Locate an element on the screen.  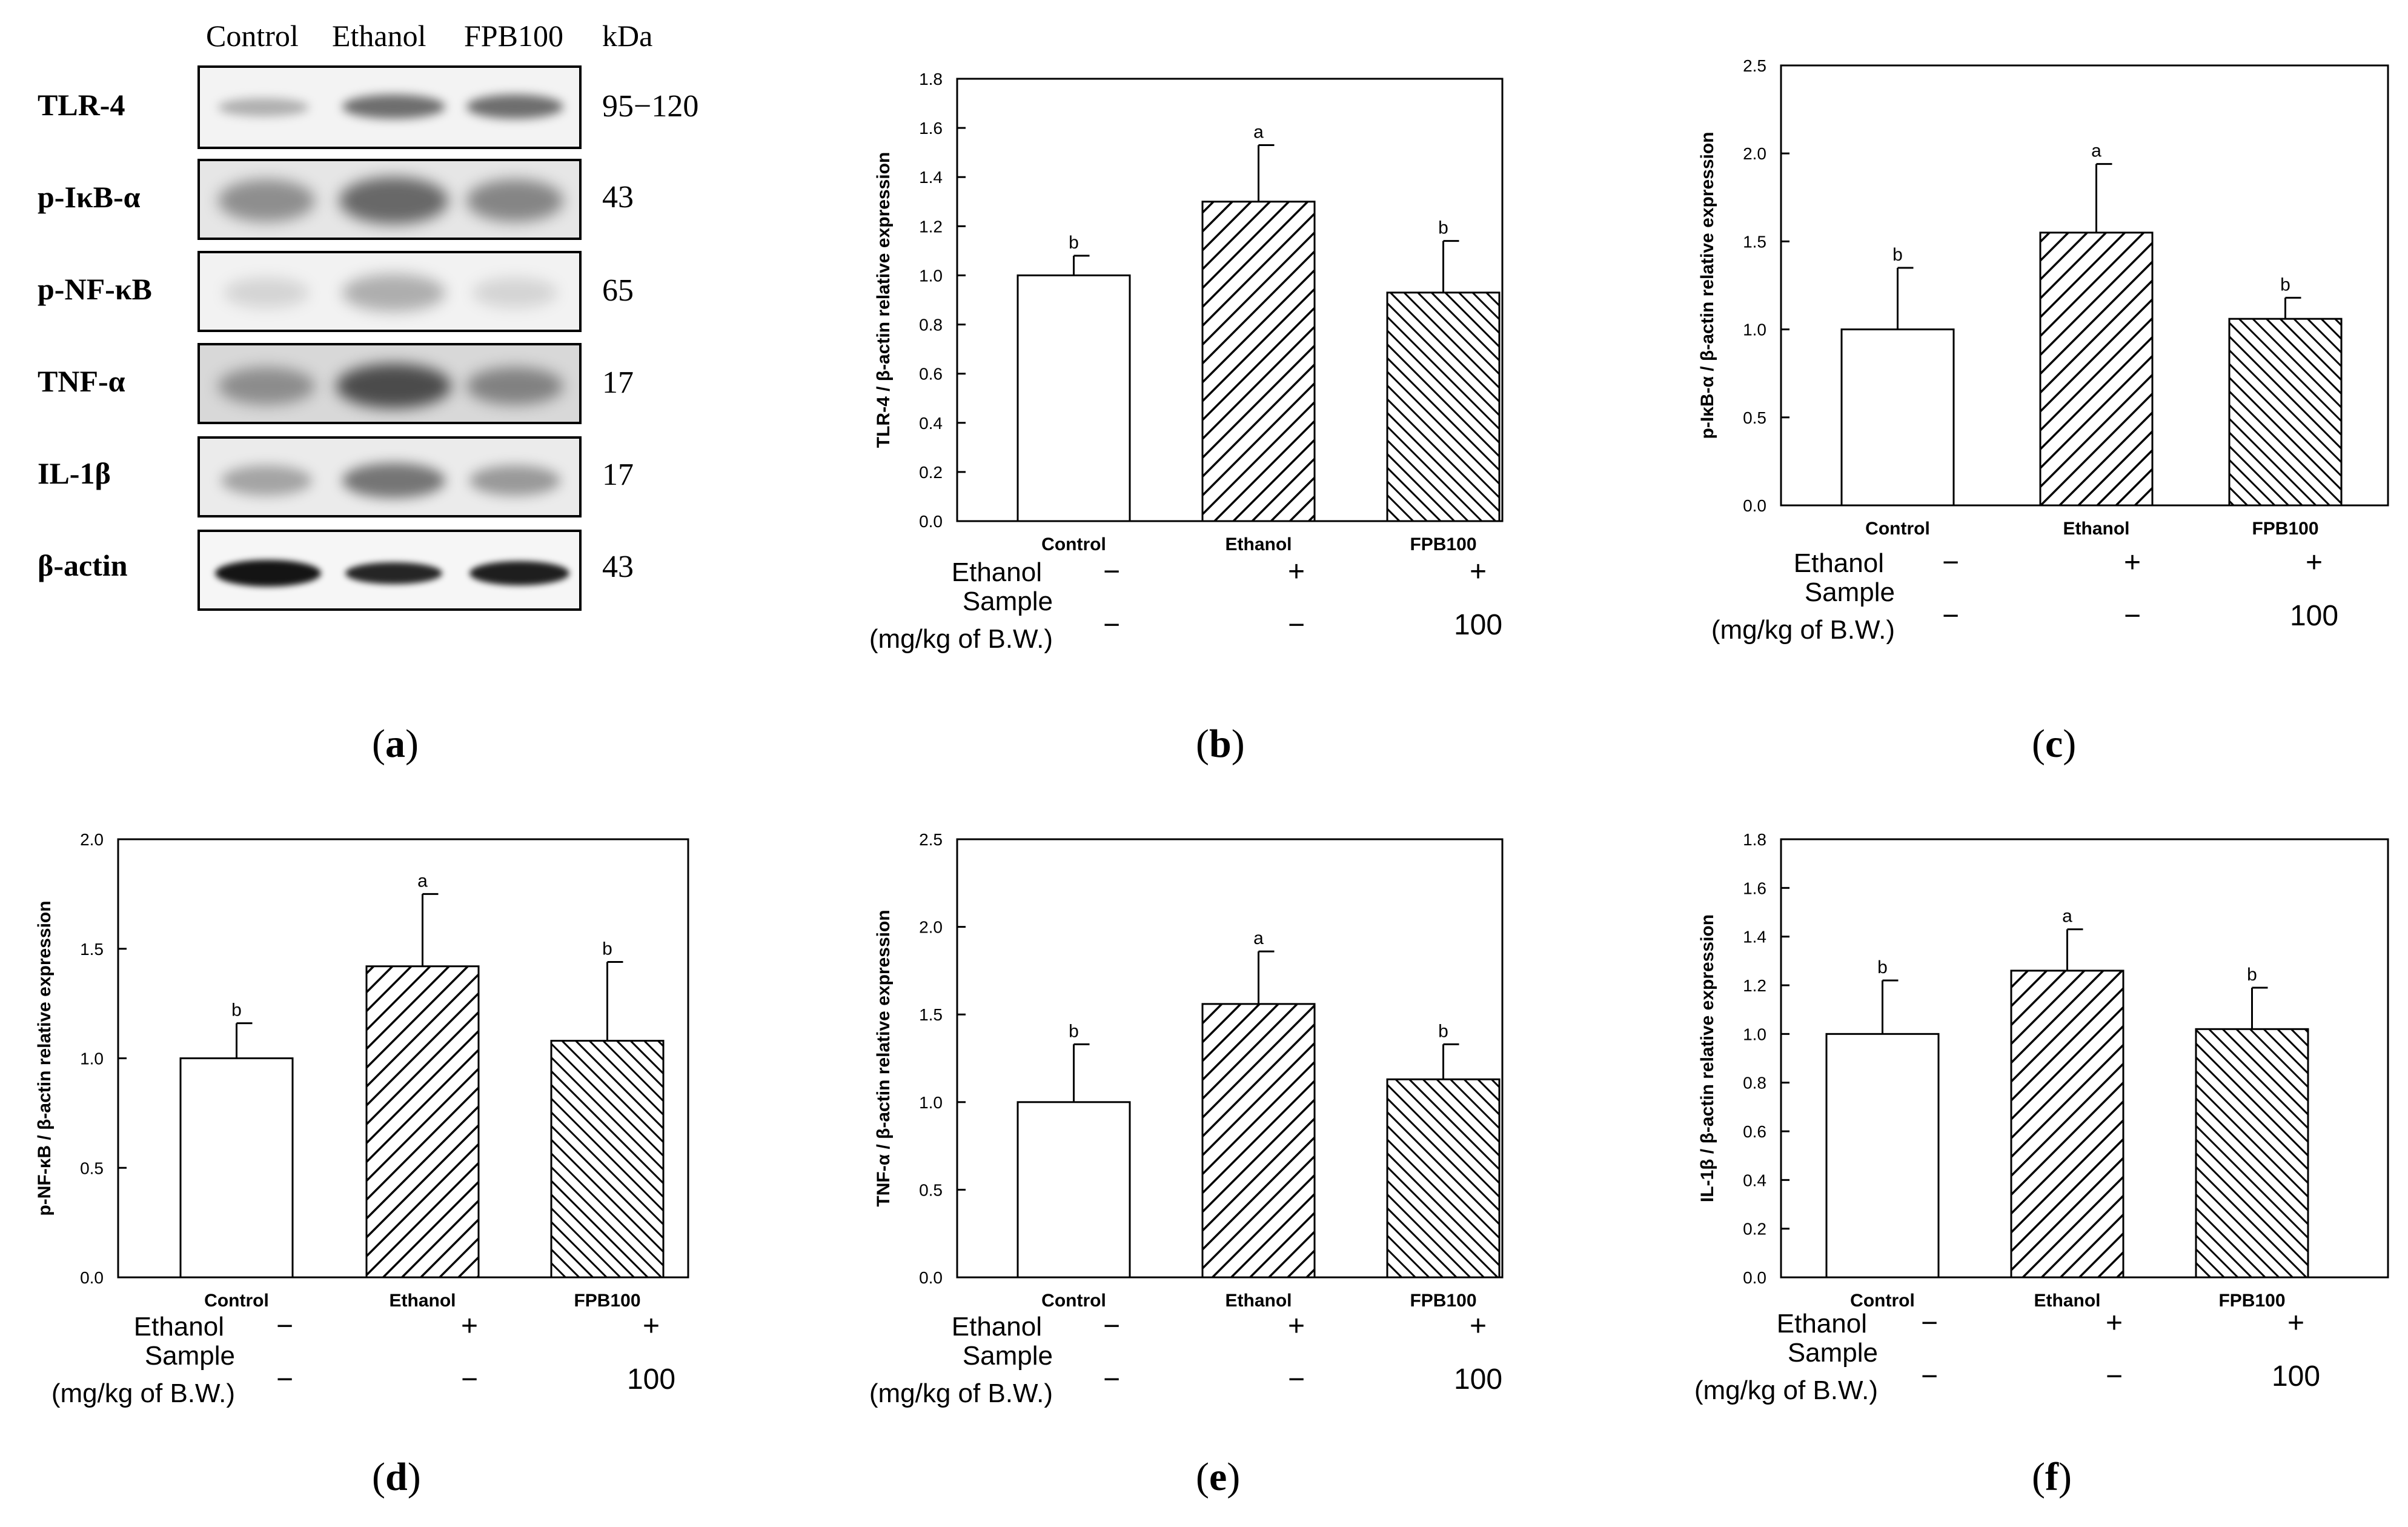
protein-label: p-NF-κB is located at coordinates (95, 289).